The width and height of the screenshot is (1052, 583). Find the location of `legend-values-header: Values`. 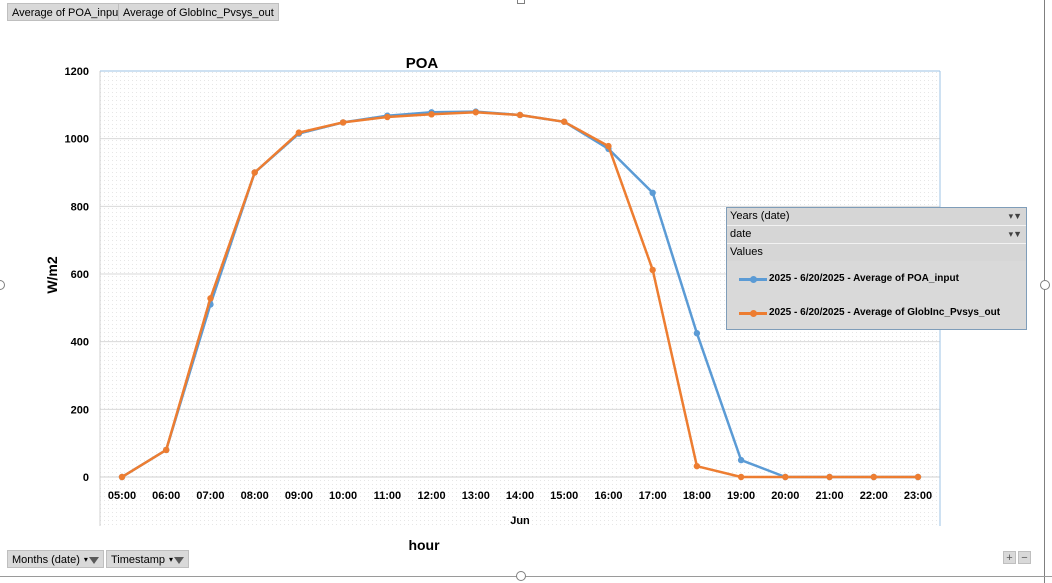

legend-values-header: Values is located at coordinates (876, 252).